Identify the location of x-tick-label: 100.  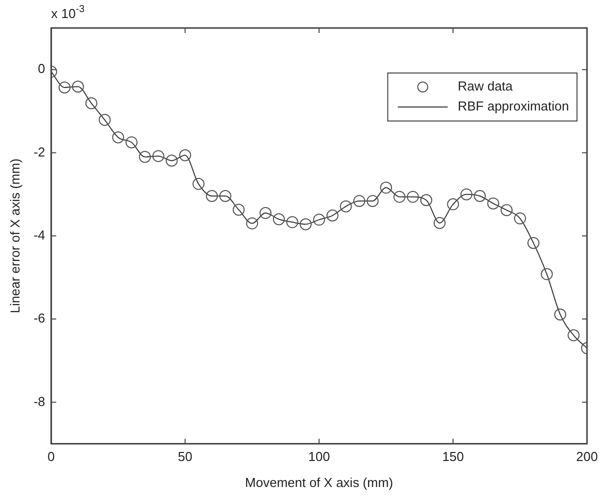
(319, 456).